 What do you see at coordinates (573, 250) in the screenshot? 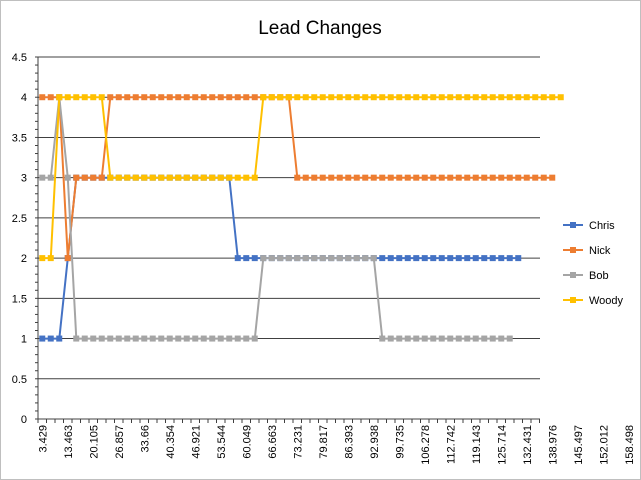
I see `legend-marker` at bounding box center [573, 250].